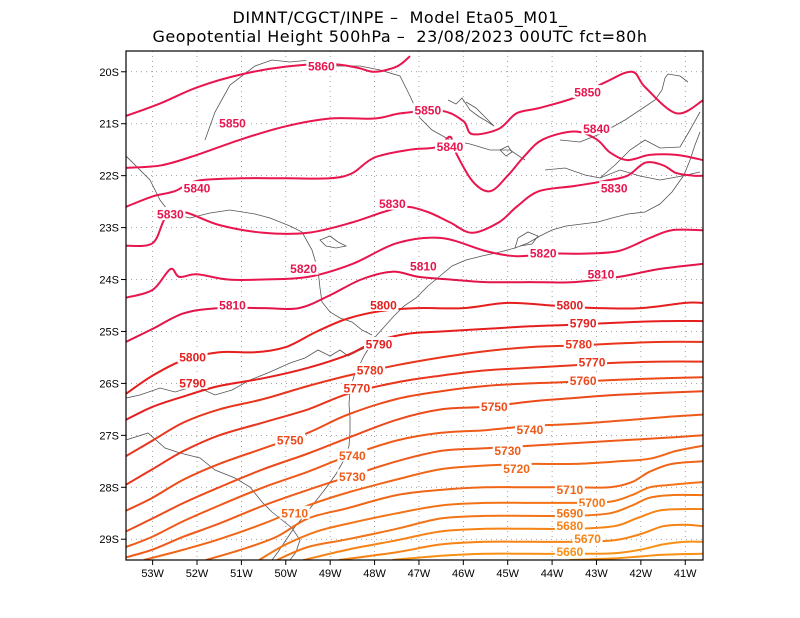  I want to click on y-tick-label: 21S, so click(109, 125).